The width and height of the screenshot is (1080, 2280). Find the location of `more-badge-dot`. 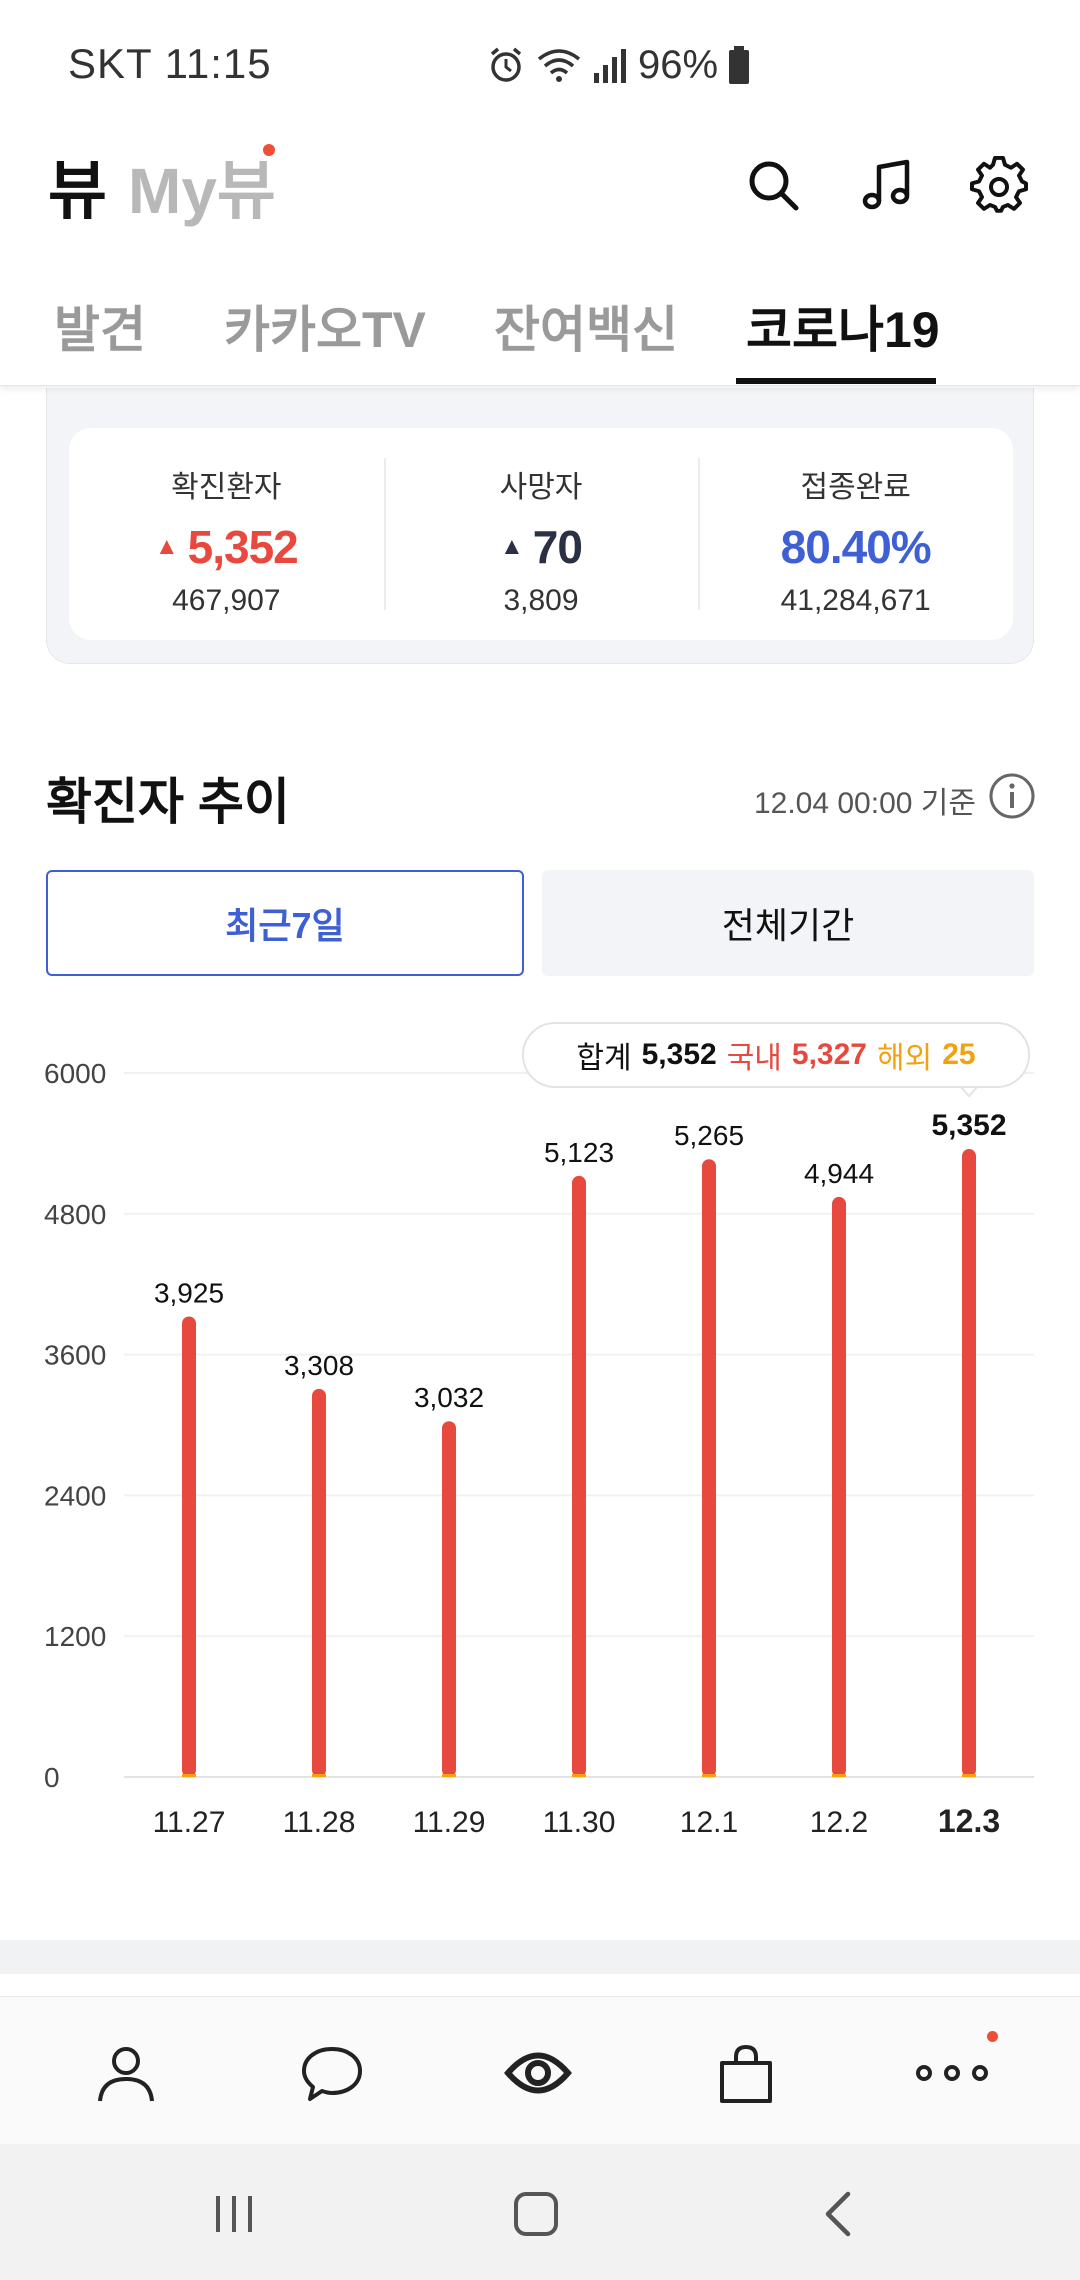

more-badge-dot is located at coordinates (992, 2036).